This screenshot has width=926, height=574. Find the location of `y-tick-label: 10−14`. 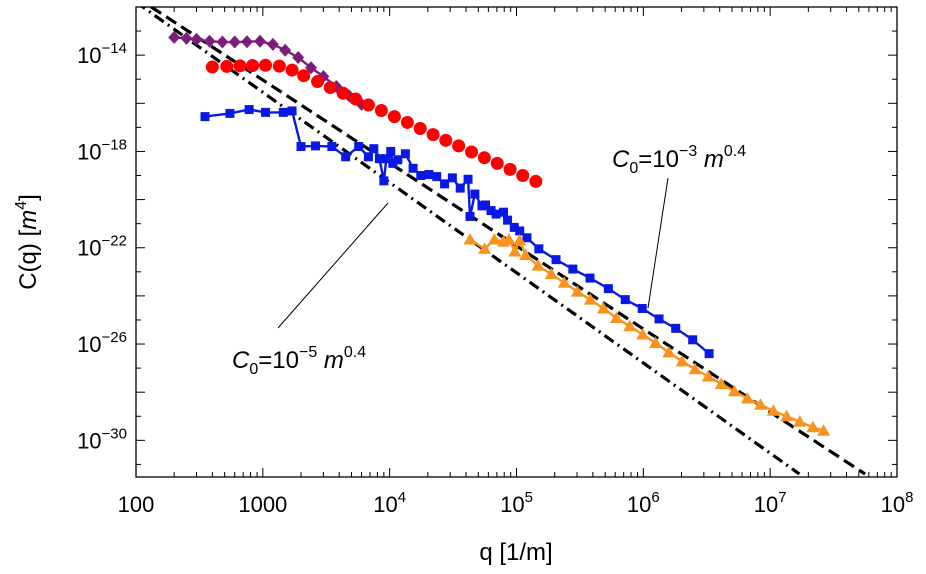

y-tick-label: 10−14 is located at coordinates (102, 54).